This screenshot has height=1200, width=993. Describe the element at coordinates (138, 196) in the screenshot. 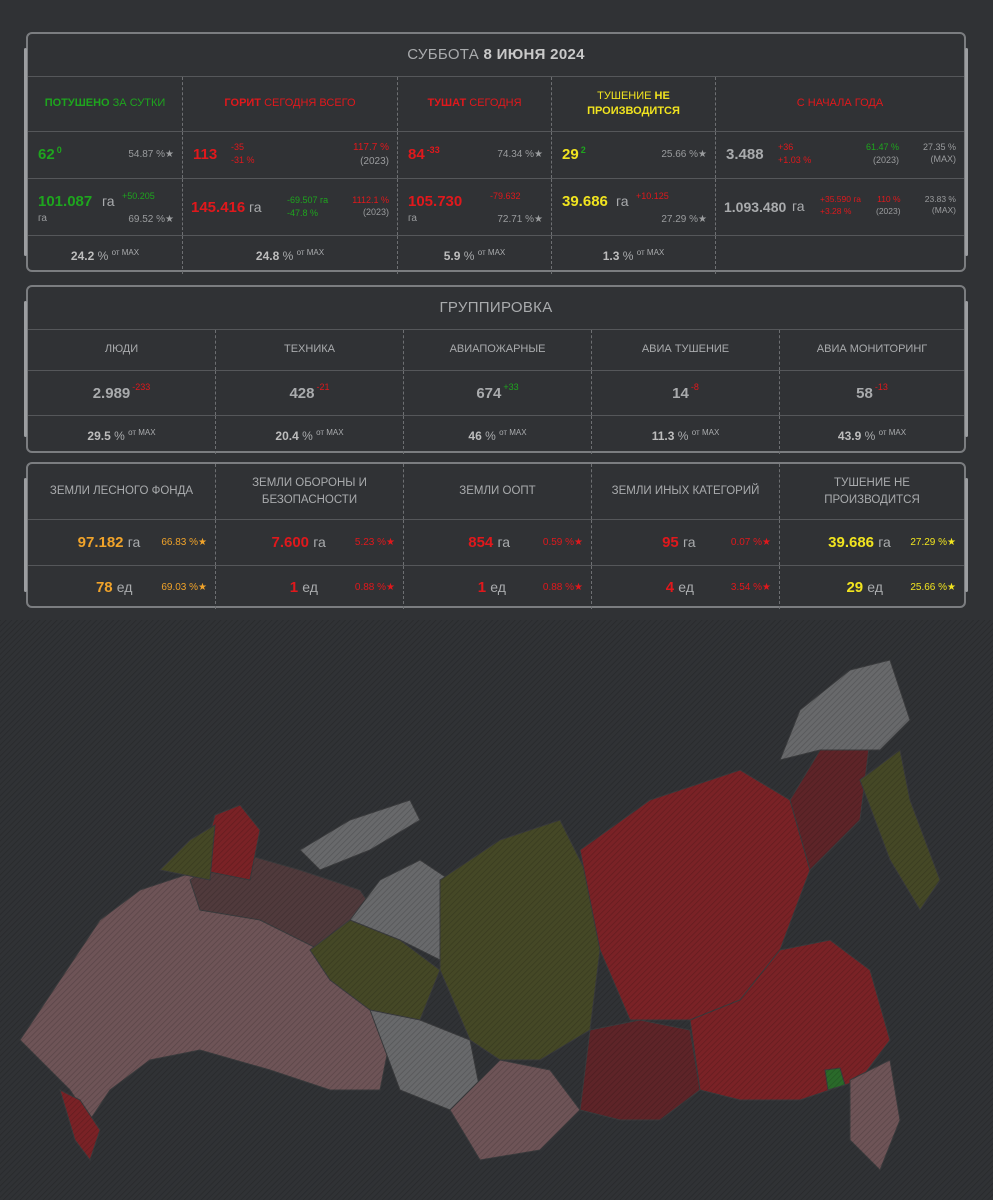

I see `extinguished-area-delta: +50.205` at that location.